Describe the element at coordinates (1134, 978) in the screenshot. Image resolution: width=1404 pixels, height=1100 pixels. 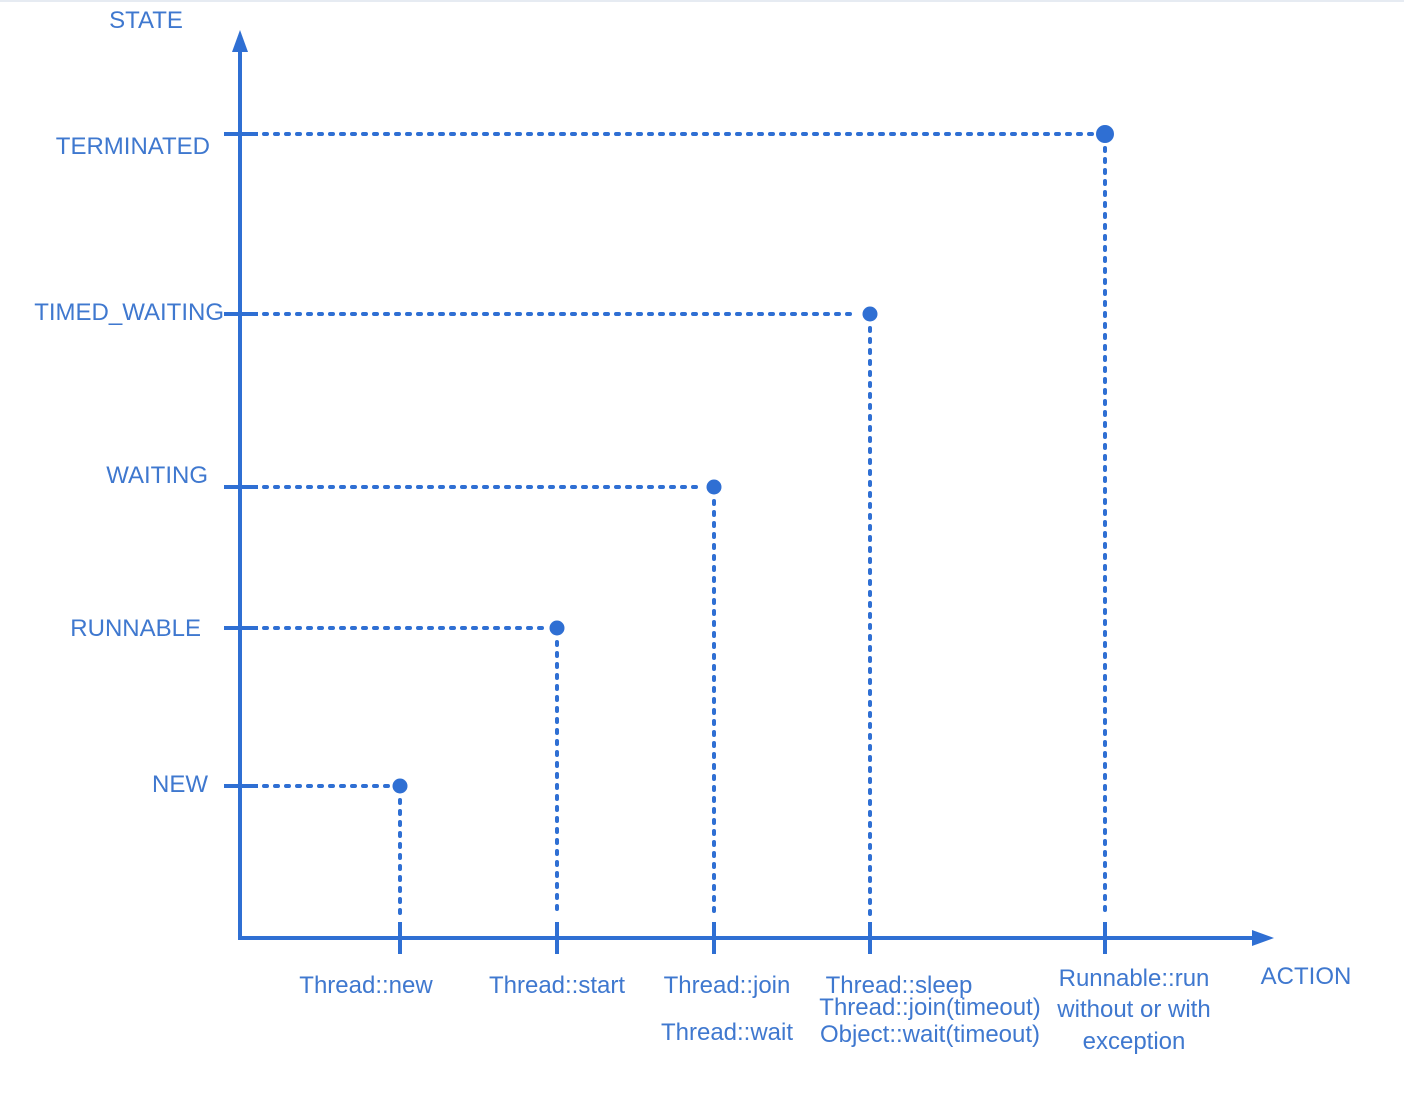
I see `action-label-runnable-run: Runnable::run` at that location.